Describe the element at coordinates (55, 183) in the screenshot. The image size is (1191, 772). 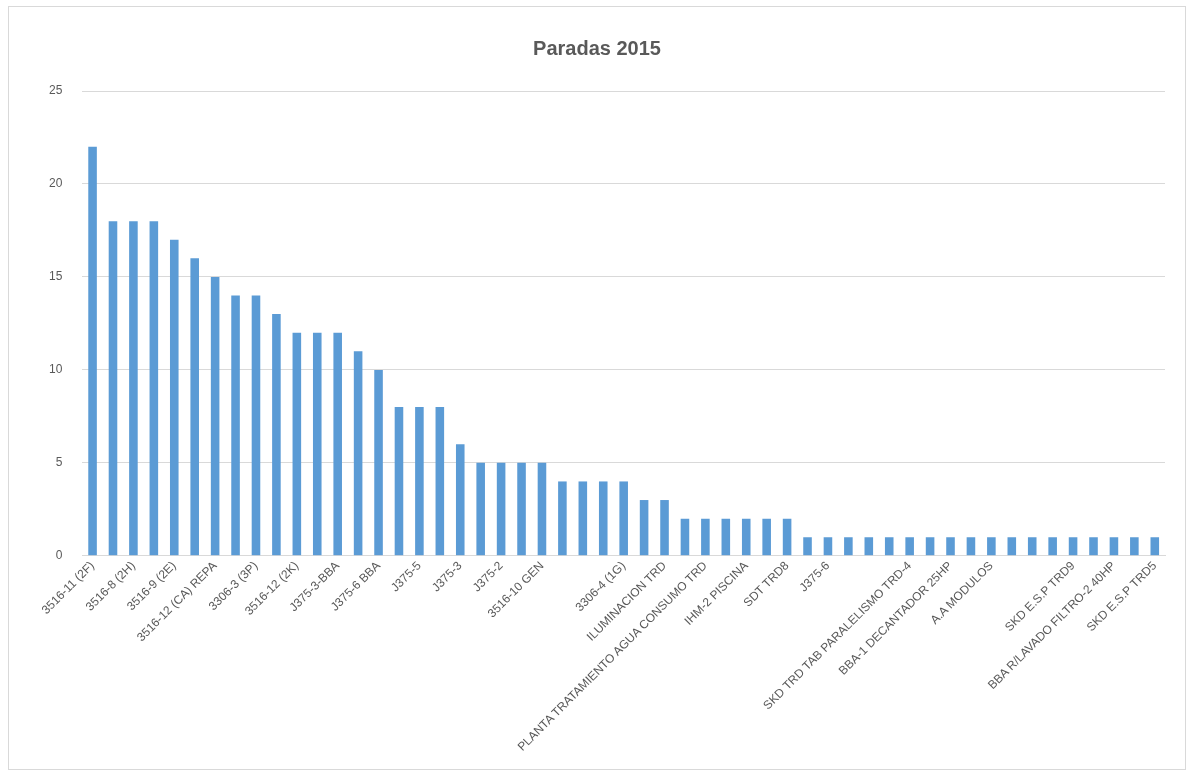
I see `y-tick-label: 20` at that location.